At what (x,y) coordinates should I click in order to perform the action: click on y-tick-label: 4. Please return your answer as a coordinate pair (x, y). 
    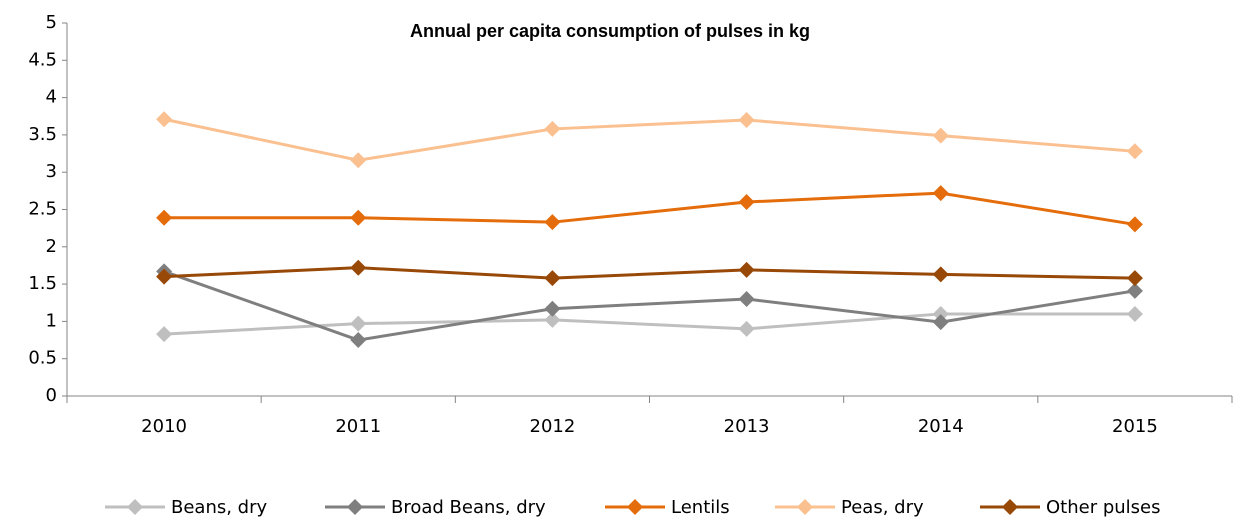
    Looking at the image, I should click on (51, 97).